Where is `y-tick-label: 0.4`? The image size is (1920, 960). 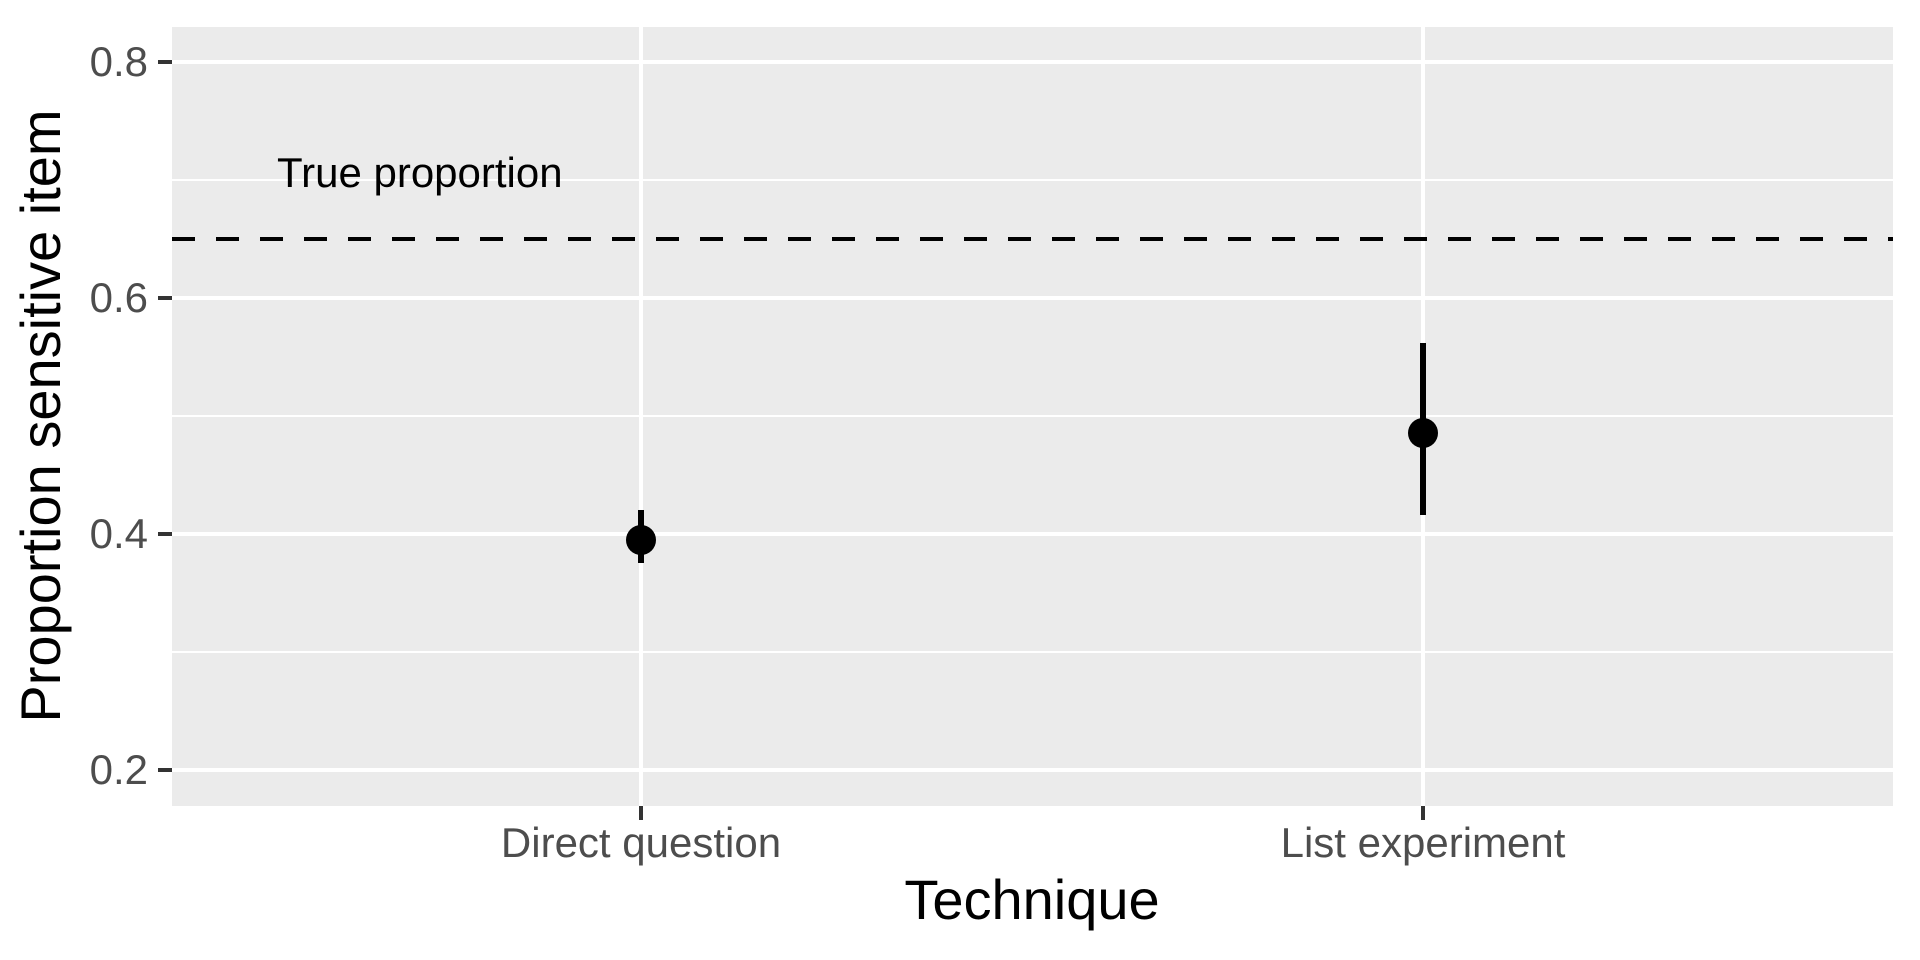
y-tick-label: 0.4 is located at coordinates (118, 533).